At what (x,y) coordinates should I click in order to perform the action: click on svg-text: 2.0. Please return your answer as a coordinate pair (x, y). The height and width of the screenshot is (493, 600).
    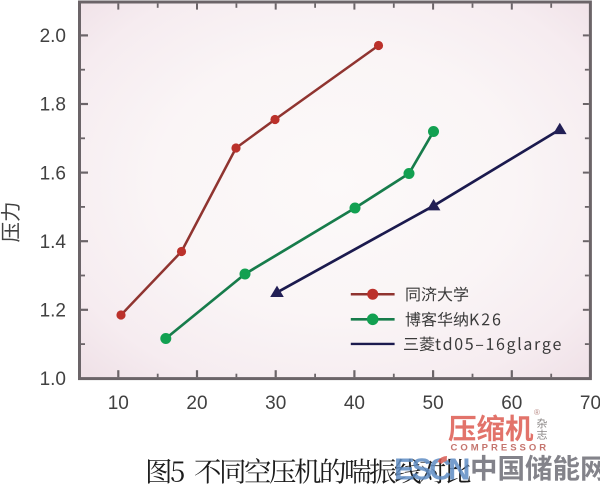
    Looking at the image, I should click on (53, 36).